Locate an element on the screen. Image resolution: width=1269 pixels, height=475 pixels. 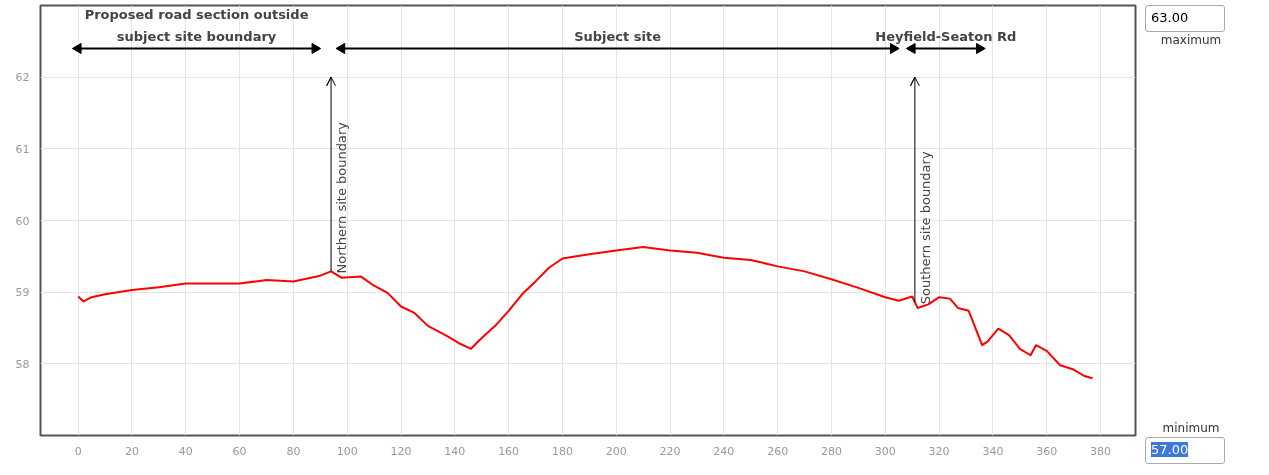
x-tick-label: 300 is located at coordinates (885, 451).